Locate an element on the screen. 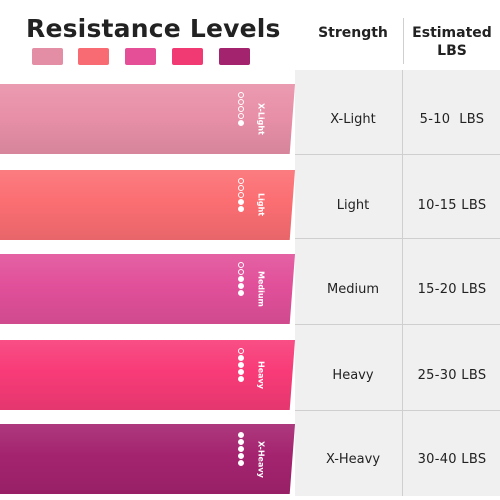  band-label: X-Light is located at coordinates (261, 119).